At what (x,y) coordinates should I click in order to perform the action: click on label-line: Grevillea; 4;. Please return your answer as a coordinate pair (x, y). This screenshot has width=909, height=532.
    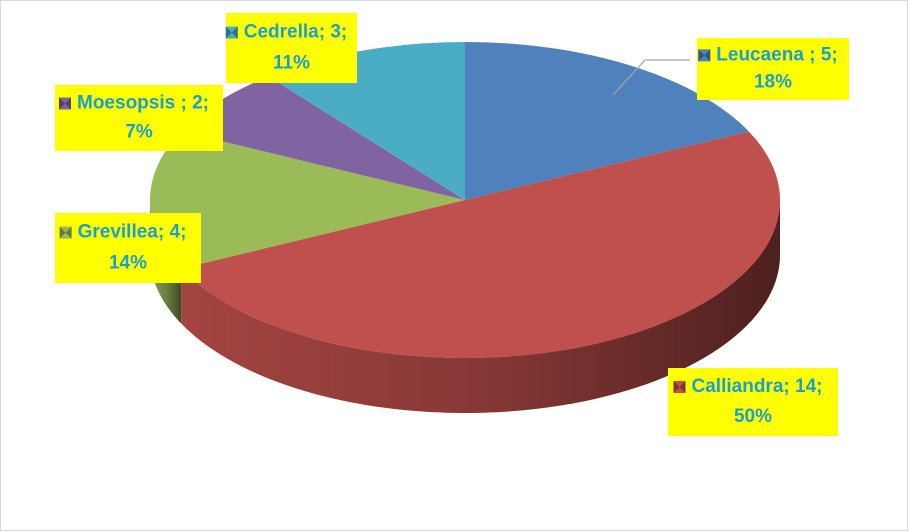
    Looking at the image, I should click on (132, 232).